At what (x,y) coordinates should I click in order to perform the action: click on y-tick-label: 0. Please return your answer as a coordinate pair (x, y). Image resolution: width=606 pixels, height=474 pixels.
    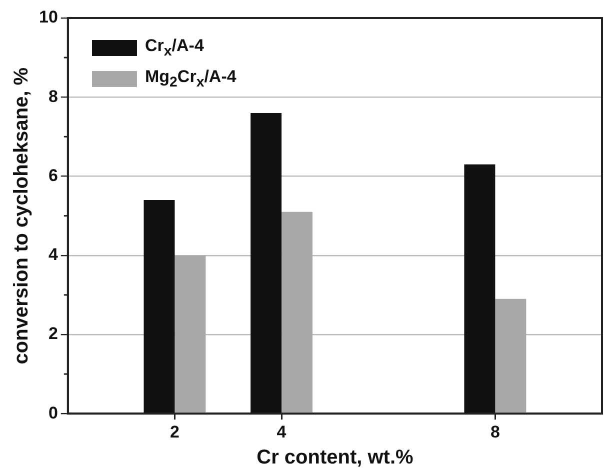
    Looking at the image, I should click on (53, 412).